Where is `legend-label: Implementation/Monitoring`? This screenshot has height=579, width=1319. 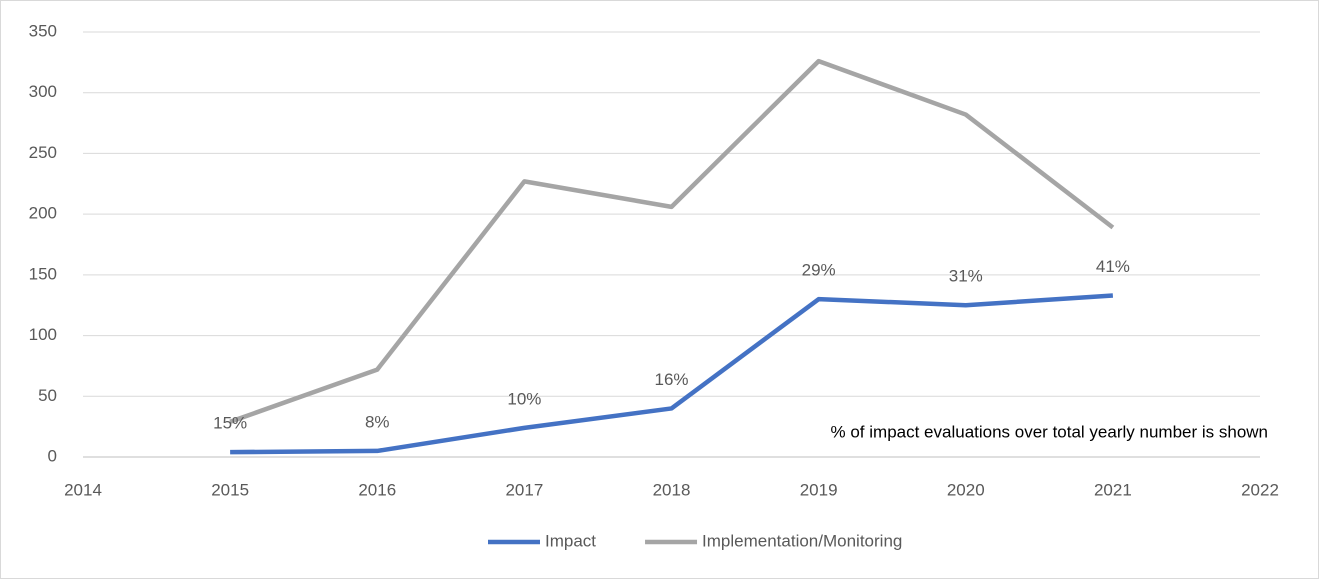
legend-label: Implementation/Monitoring is located at coordinates (802, 540).